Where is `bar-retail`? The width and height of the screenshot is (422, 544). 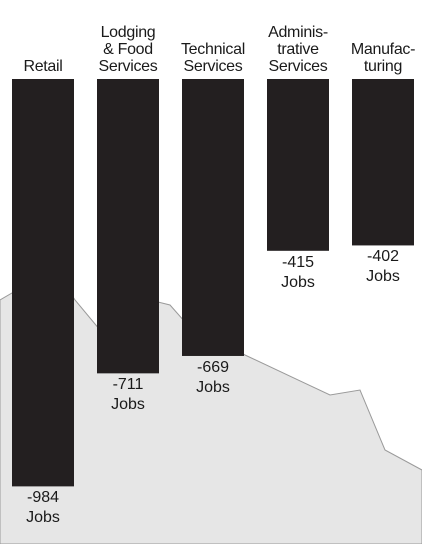
bar-retail is located at coordinates (43, 283).